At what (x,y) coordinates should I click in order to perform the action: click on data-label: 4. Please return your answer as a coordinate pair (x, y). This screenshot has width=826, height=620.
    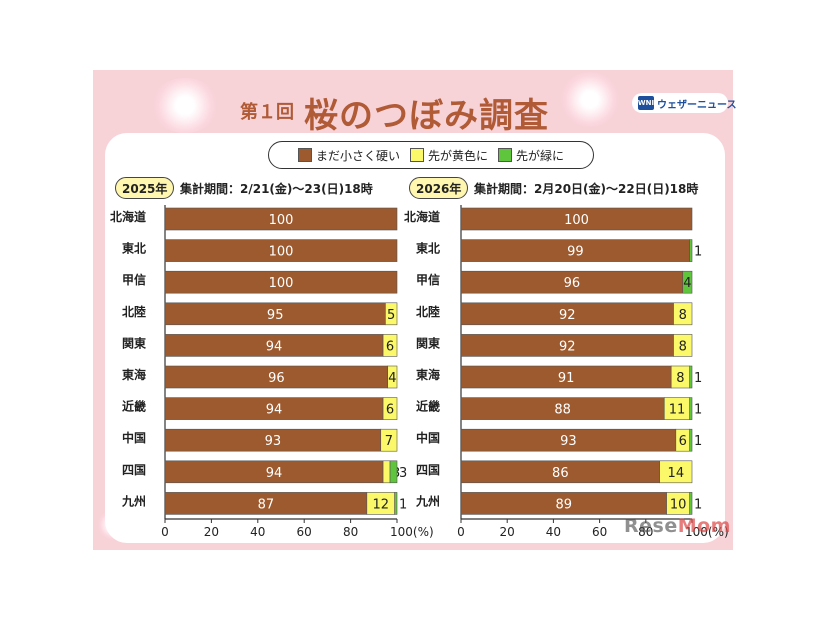
    Looking at the image, I should click on (392, 378).